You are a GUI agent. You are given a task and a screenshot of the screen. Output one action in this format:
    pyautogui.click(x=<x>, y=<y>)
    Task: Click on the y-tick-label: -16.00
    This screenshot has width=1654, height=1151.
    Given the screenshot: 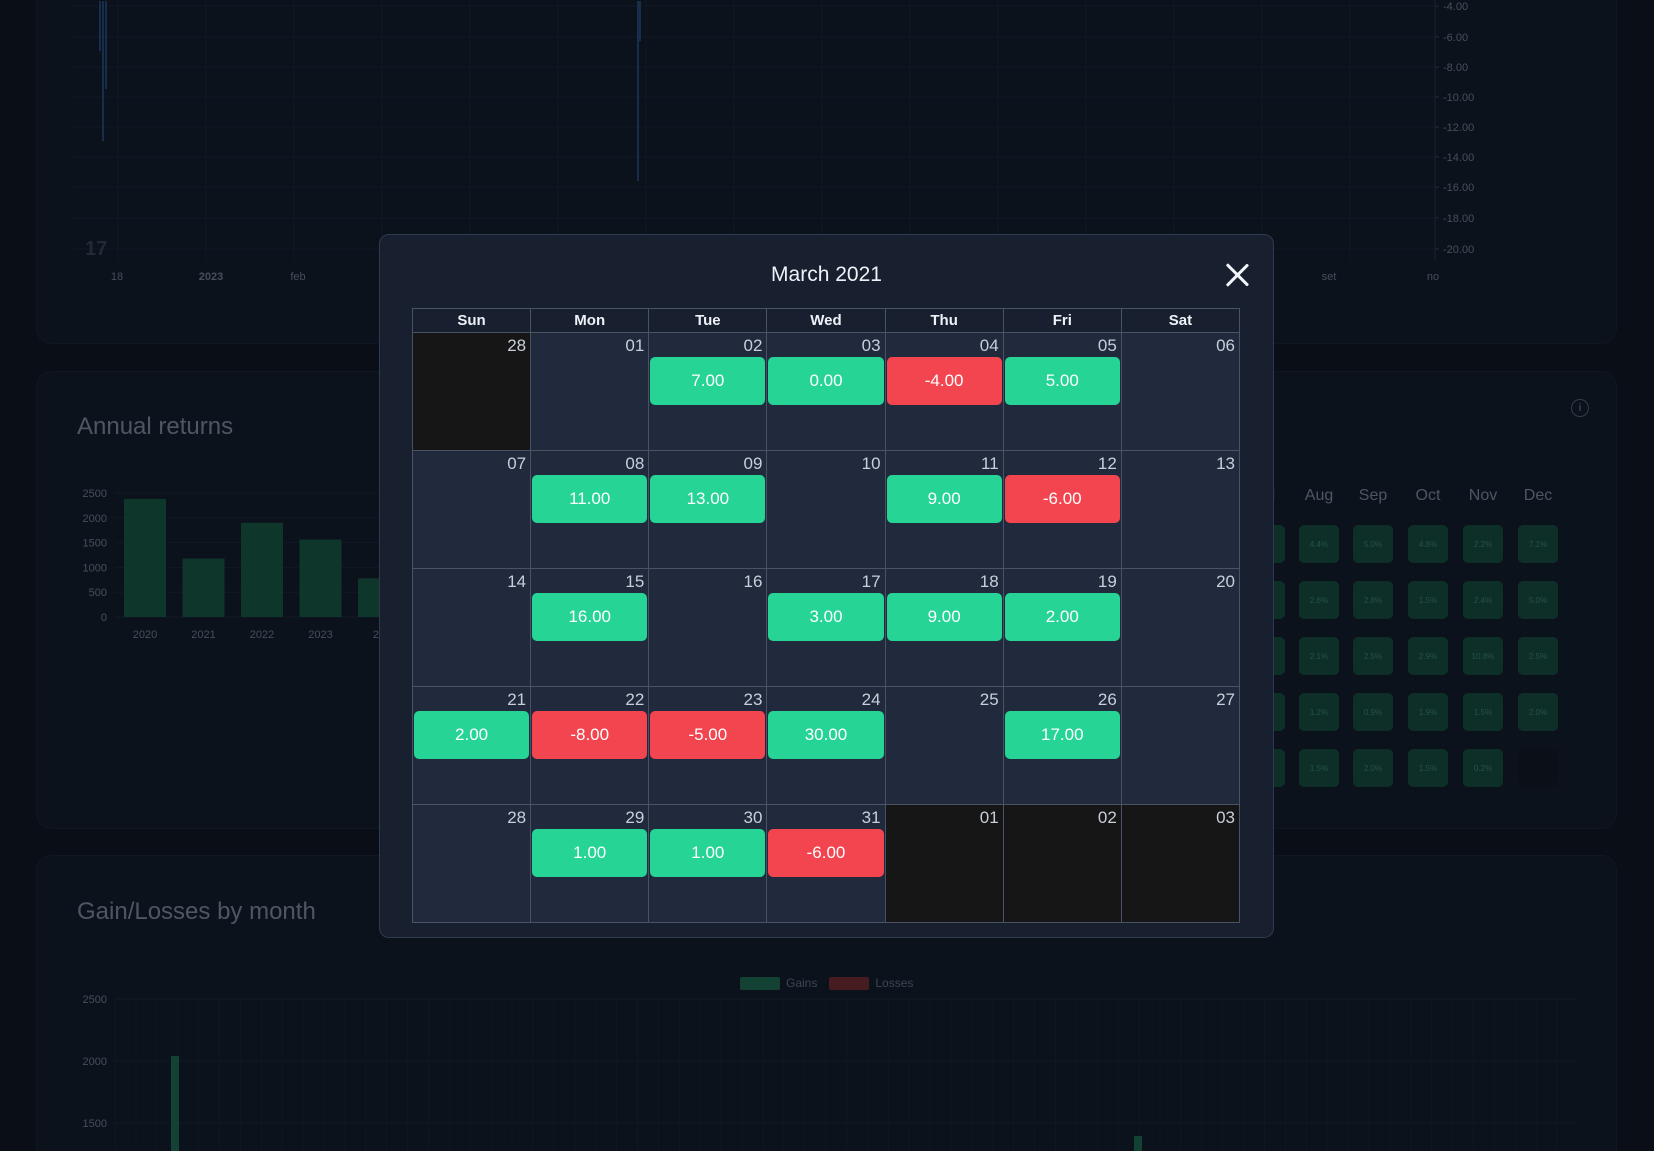 What is the action you would take?
    pyautogui.click(x=1458, y=188)
    